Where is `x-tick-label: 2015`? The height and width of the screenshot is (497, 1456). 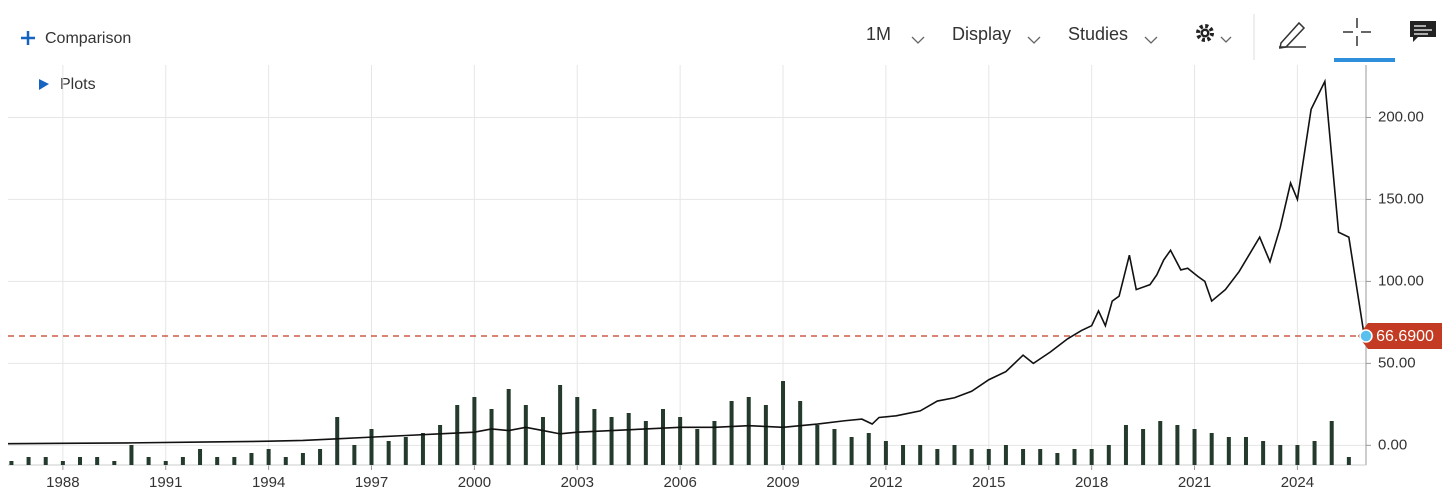
x-tick-label: 2015 is located at coordinates (988, 482).